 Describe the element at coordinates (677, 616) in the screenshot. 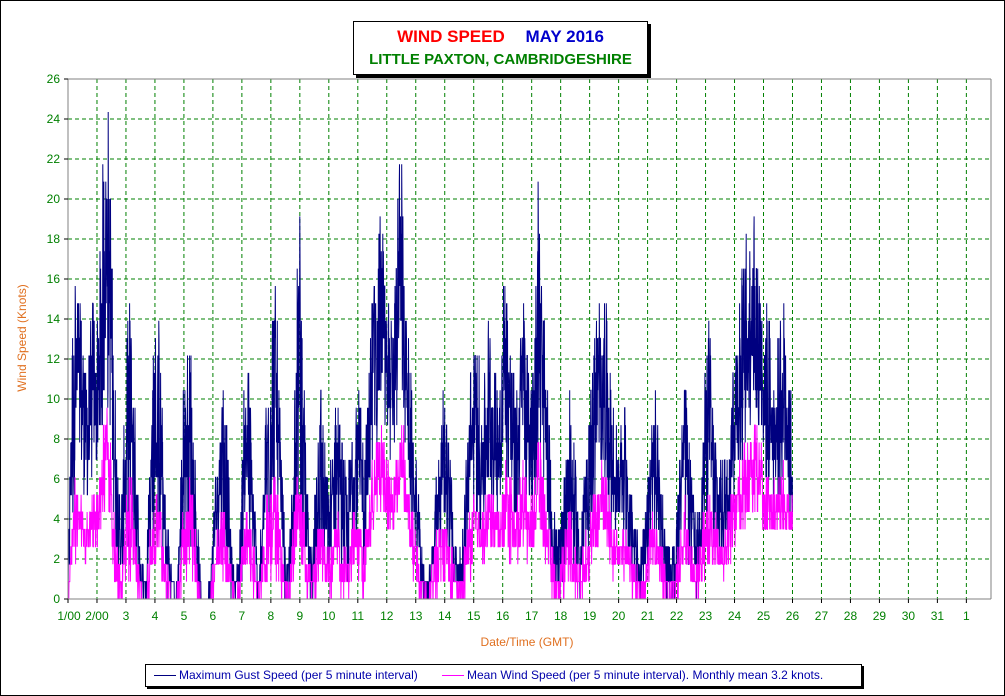

I see `x-tick-label: 22` at that location.